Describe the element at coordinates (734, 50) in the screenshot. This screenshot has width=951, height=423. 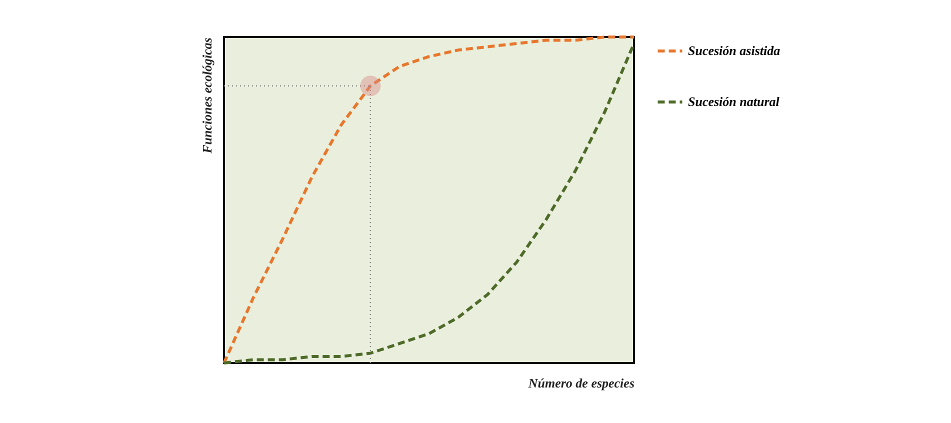
I see `legend-label: Sucesión asistida` at that location.